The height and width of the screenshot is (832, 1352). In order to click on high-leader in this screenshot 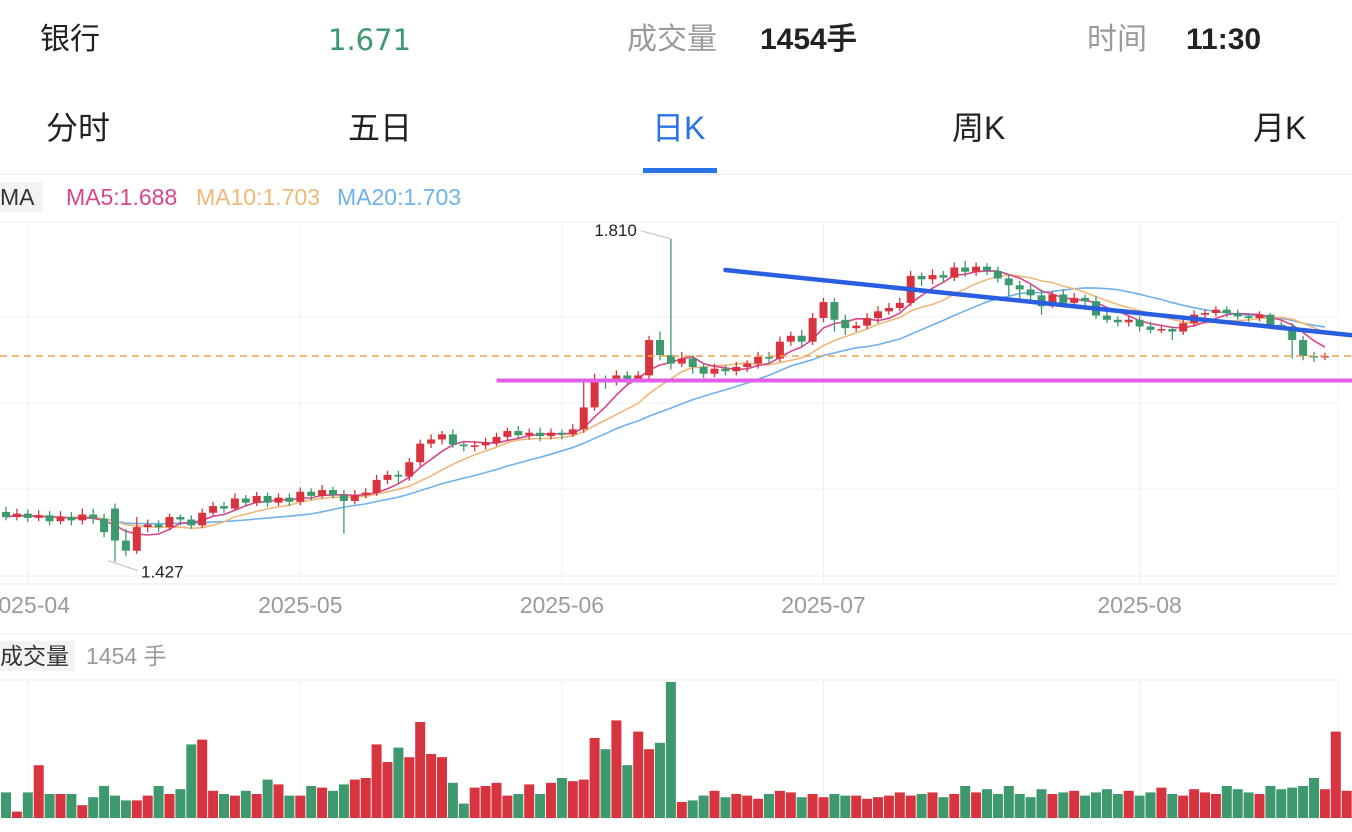, I will do `click(656, 235)`.